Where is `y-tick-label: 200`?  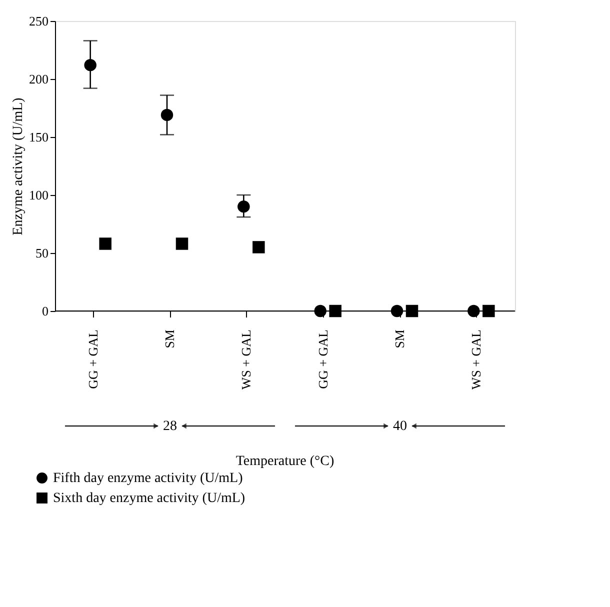 y-tick-label: 200 is located at coordinates (38, 79).